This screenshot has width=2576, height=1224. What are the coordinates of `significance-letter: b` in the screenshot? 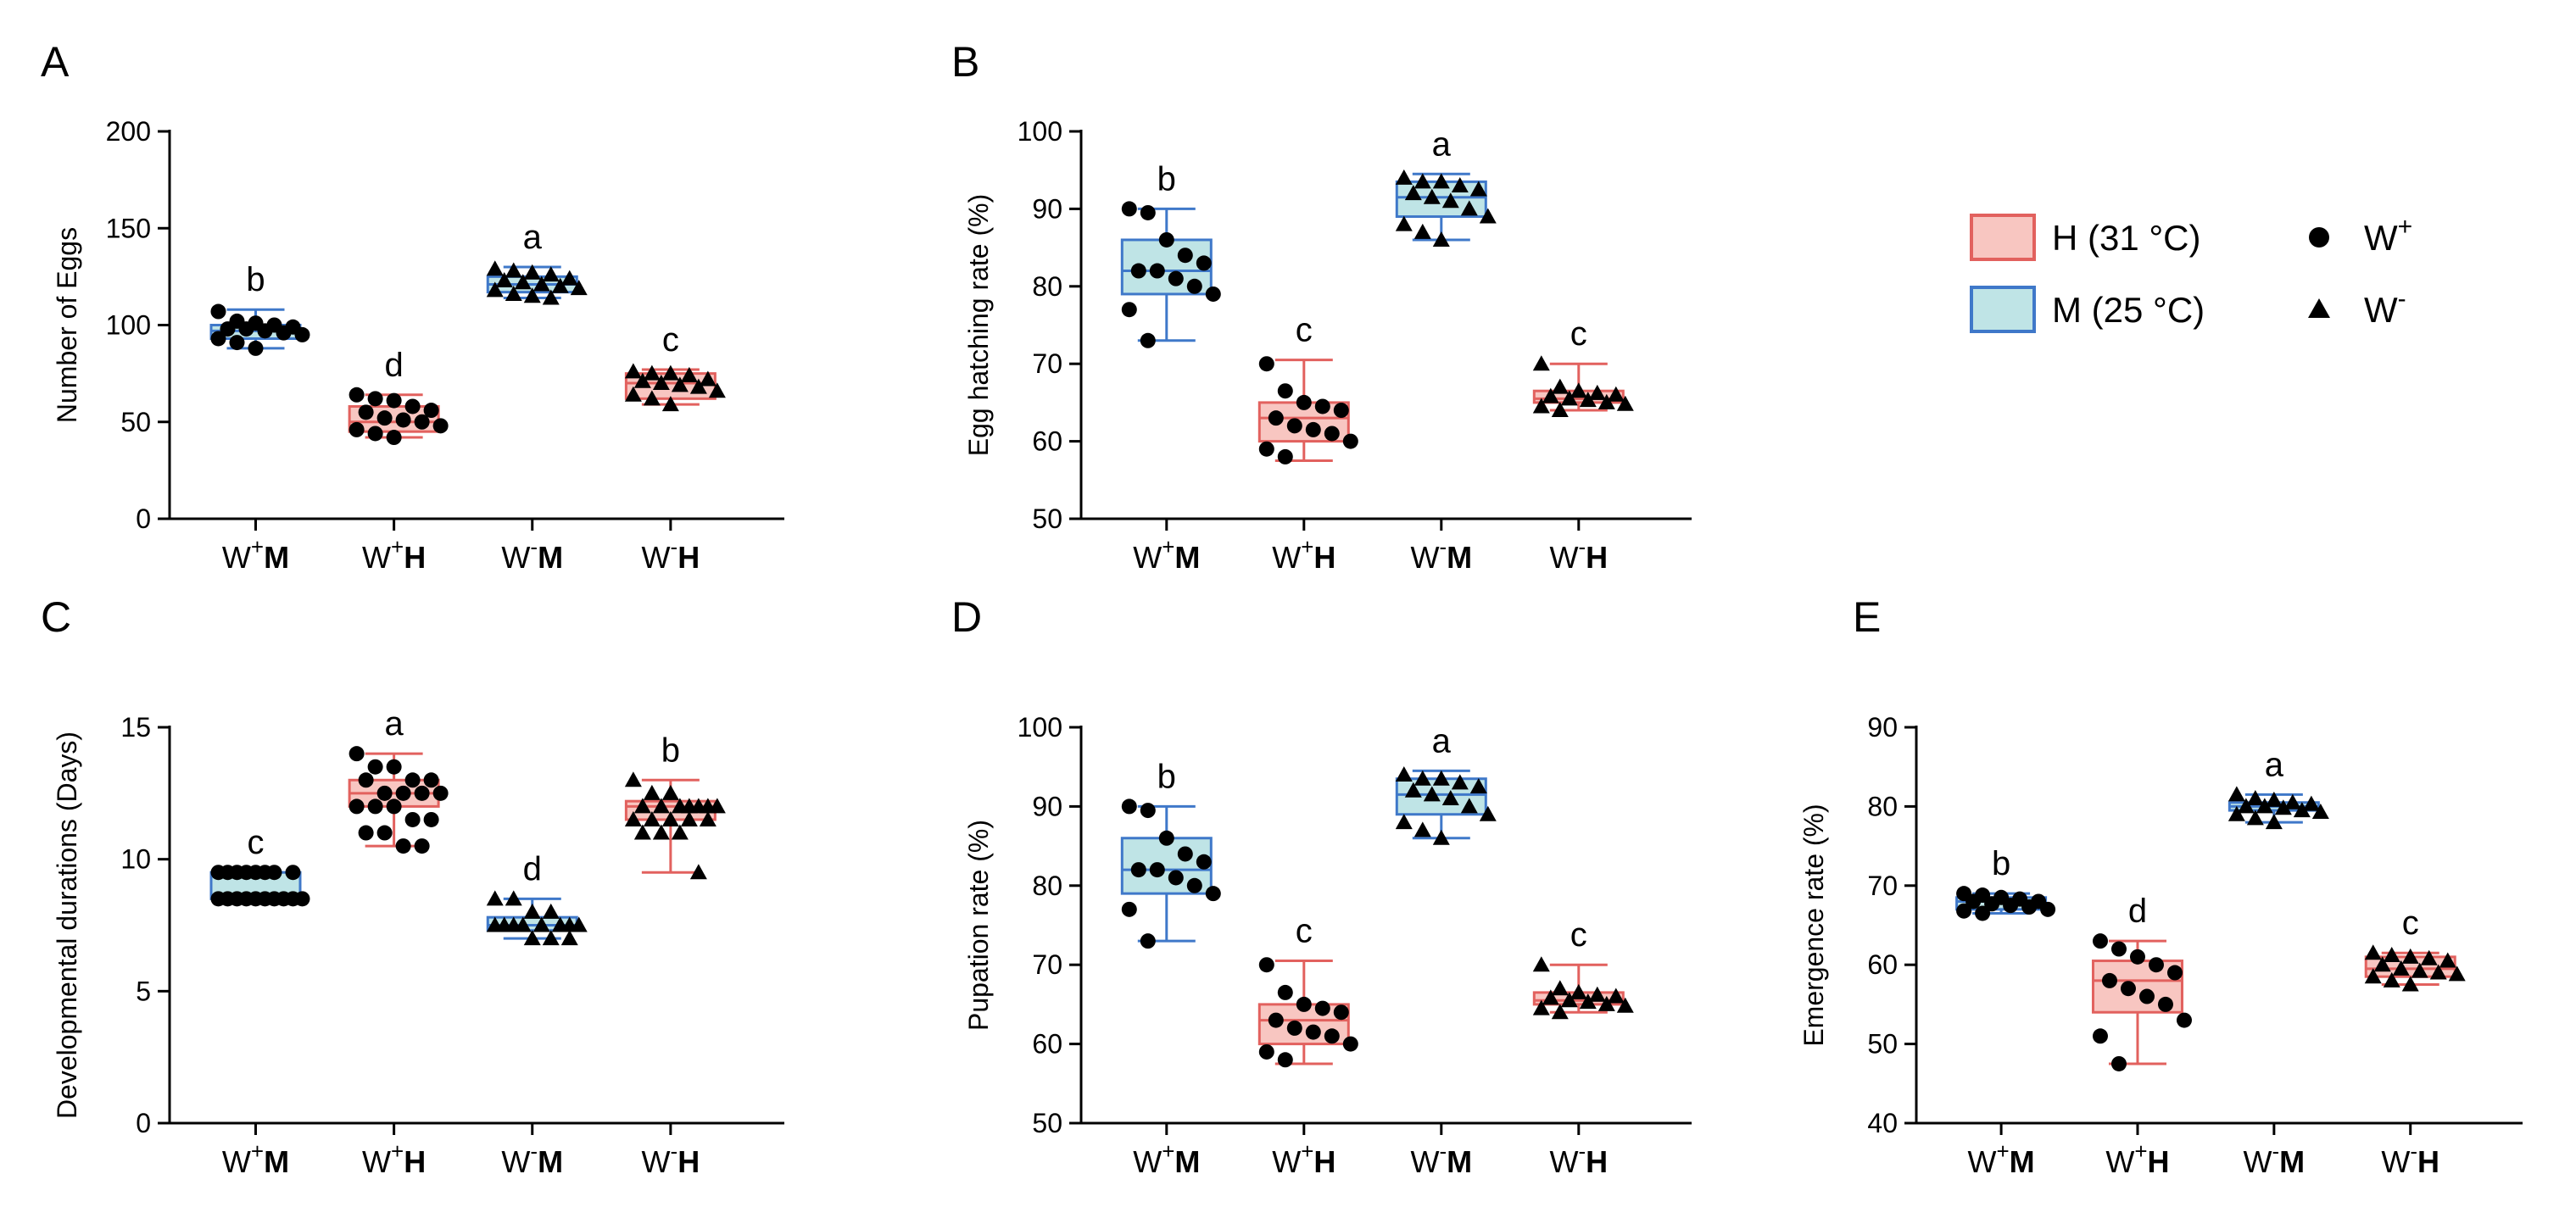 It's located at (1166, 179).